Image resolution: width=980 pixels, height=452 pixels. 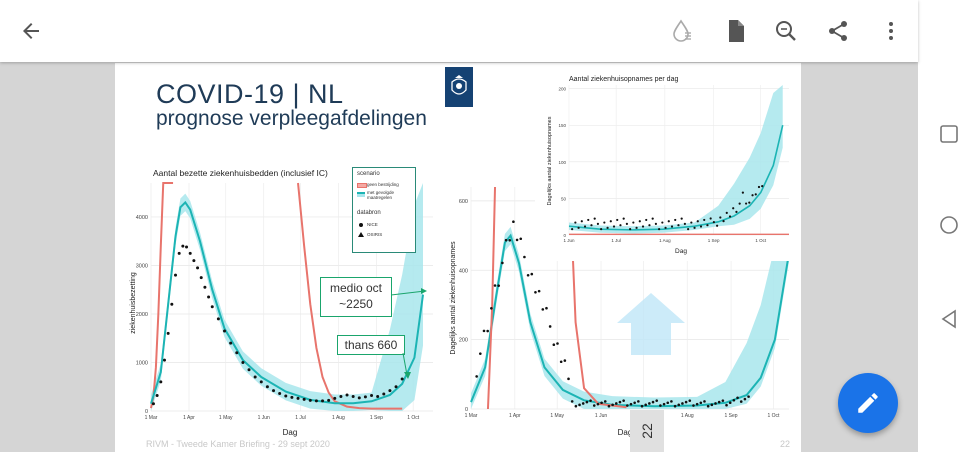 What do you see at coordinates (647, 431) in the screenshot?
I see `page-indicator: 22` at bounding box center [647, 431].